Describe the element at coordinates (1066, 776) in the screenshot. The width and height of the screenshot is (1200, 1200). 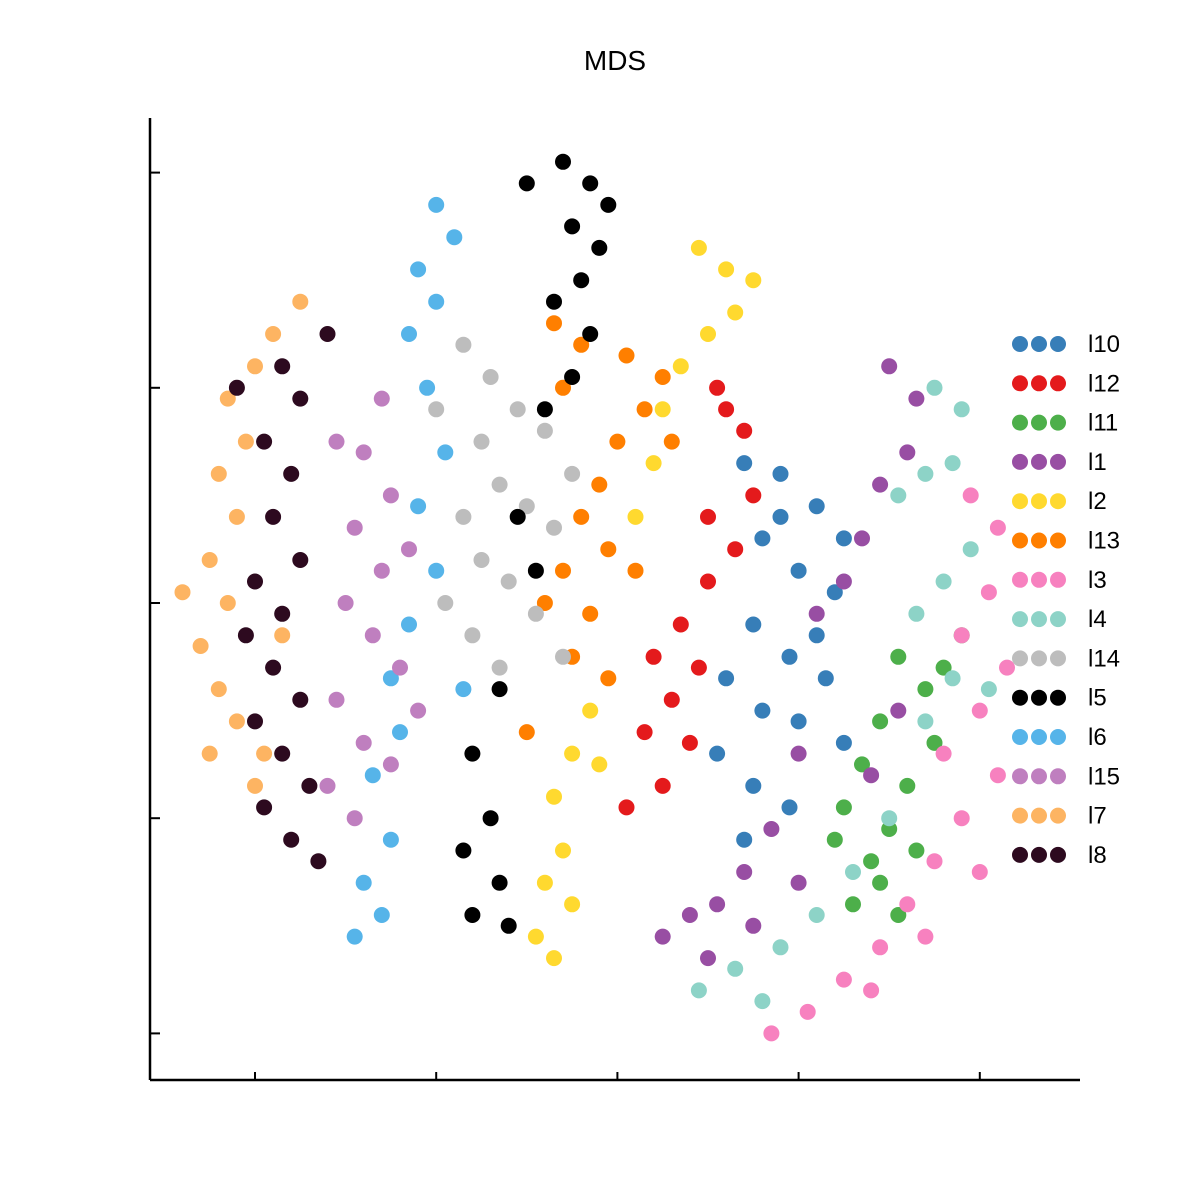
I see `legend-item-l15: l15` at that location.